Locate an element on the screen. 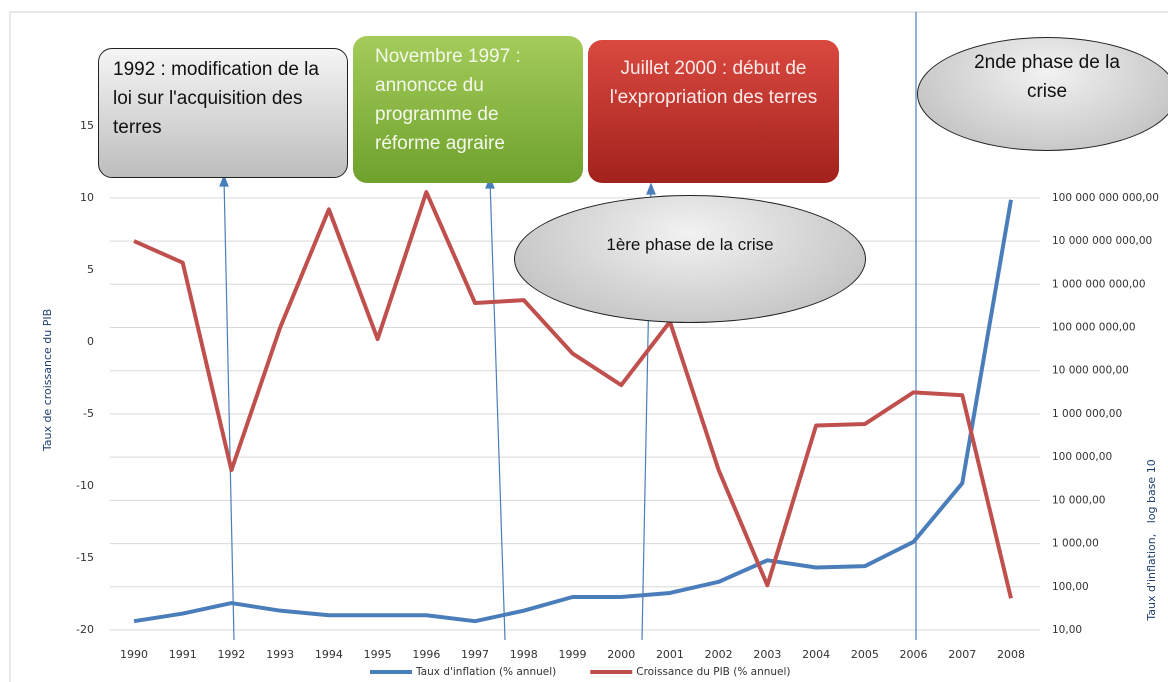 This screenshot has width=1168, height=682. y-tick-label: -20 is located at coordinates (85, 629).